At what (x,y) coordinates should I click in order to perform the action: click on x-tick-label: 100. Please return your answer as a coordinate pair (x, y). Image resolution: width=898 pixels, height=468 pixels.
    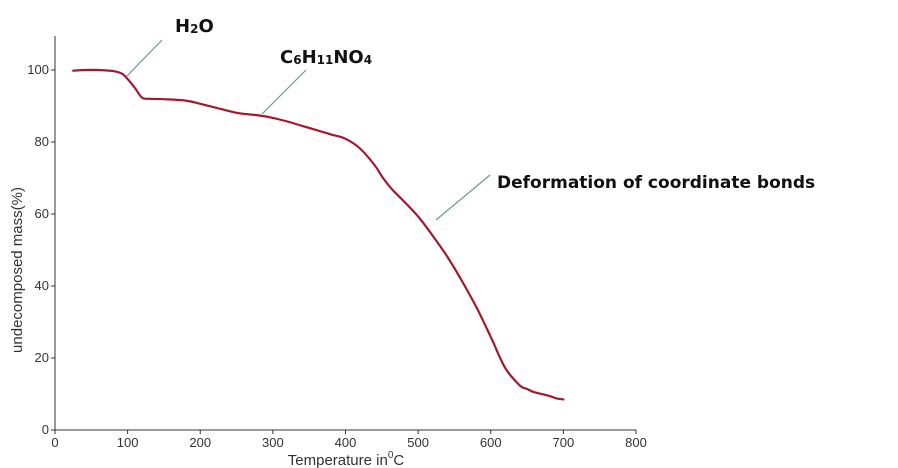
    Looking at the image, I should click on (128, 442).